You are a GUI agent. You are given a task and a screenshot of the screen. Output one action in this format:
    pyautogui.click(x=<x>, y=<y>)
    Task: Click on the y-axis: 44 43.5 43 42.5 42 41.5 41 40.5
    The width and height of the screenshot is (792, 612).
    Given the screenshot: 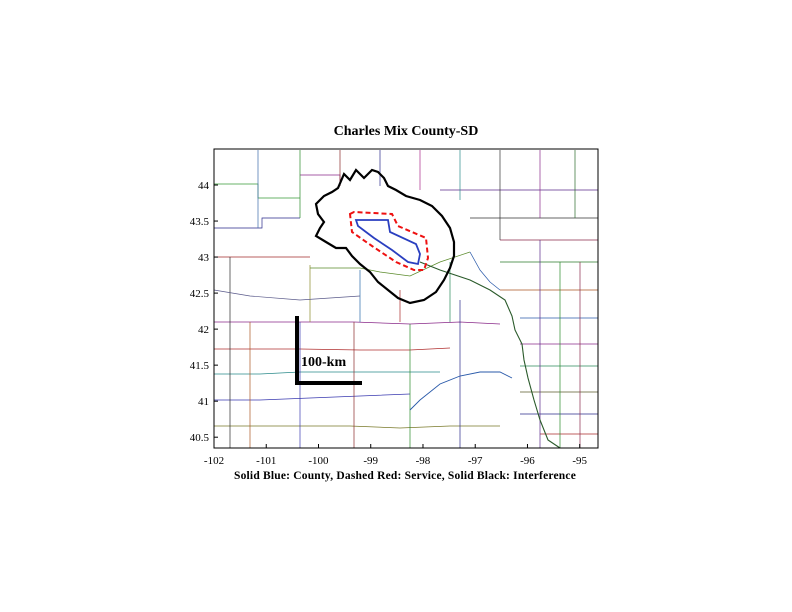 What is the action you would take?
    pyautogui.click(x=204, y=312)
    